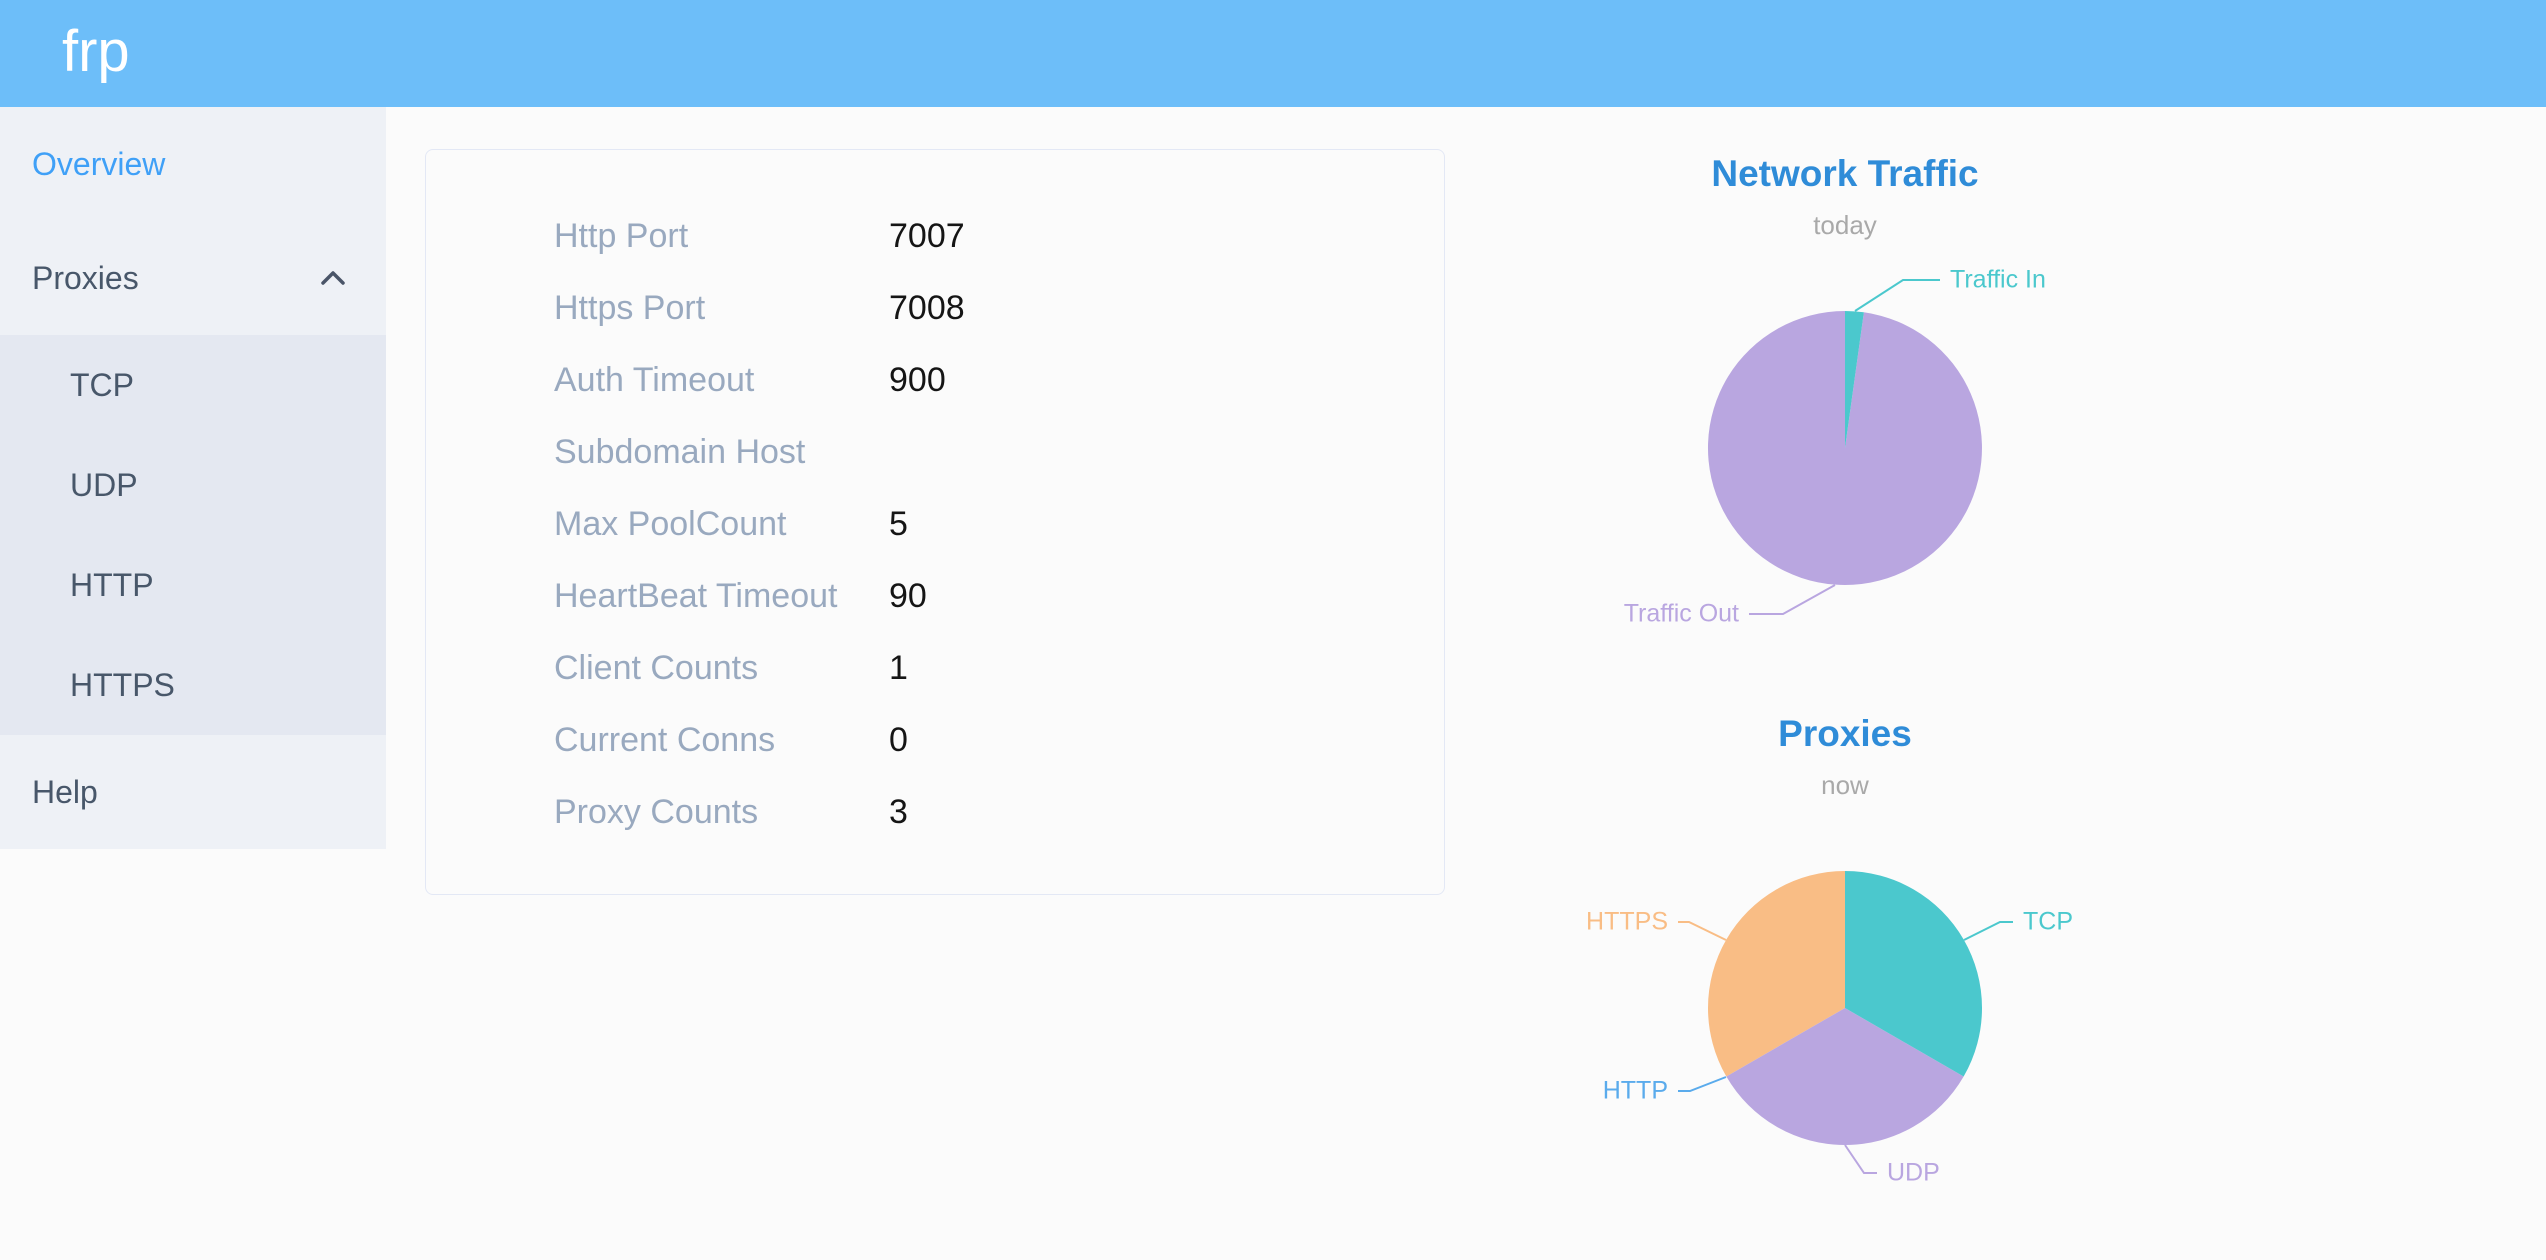  Describe the element at coordinates (656, 667) in the screenshot. I see `row-label: Client Counts` at that location.